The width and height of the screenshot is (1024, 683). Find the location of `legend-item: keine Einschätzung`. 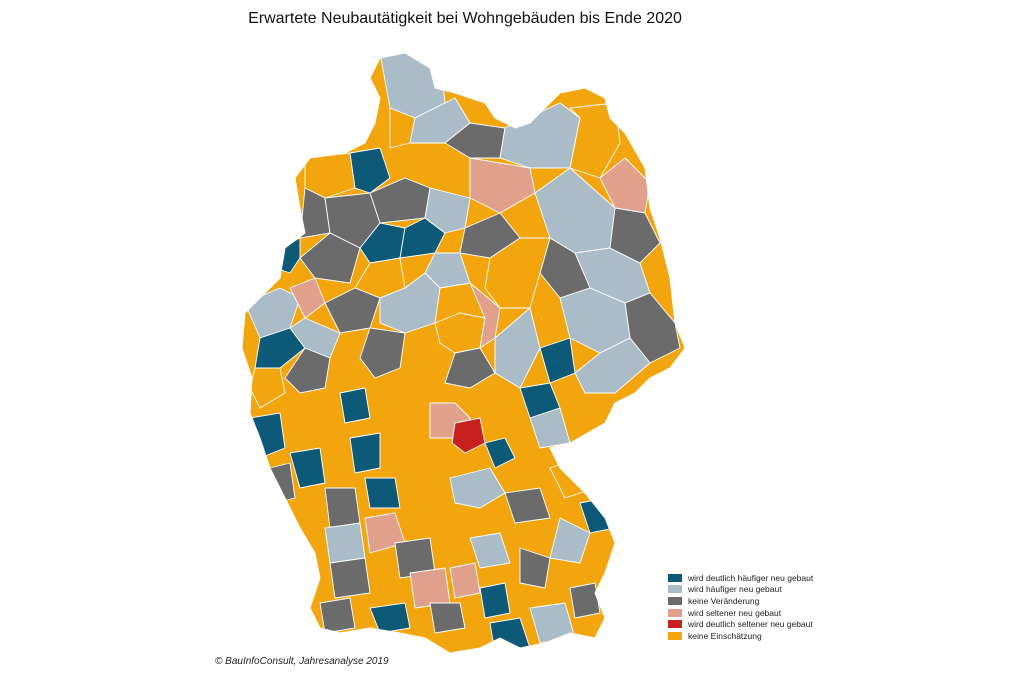

legend-item: keine Einschätzung is located at coordinates (740, 636).